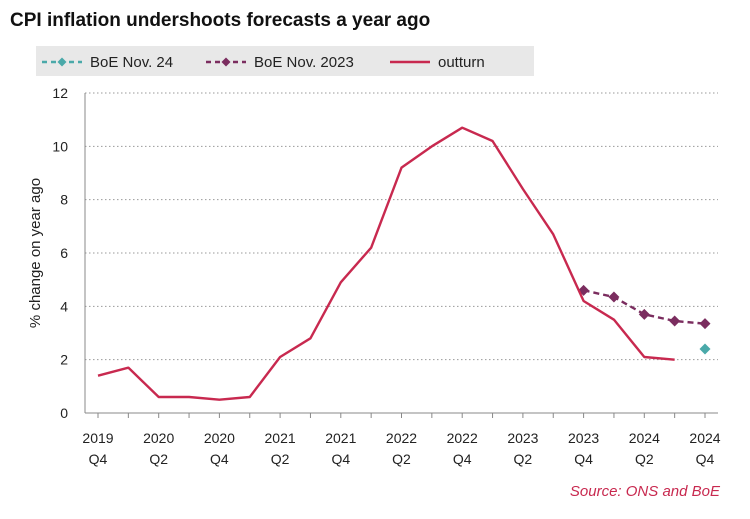 Image resolution: width=750 pixels, height=519 pixels. Describe the element at coordinates (64, 413) in the screenshot. I see `y-tick-label: 0` at that location.